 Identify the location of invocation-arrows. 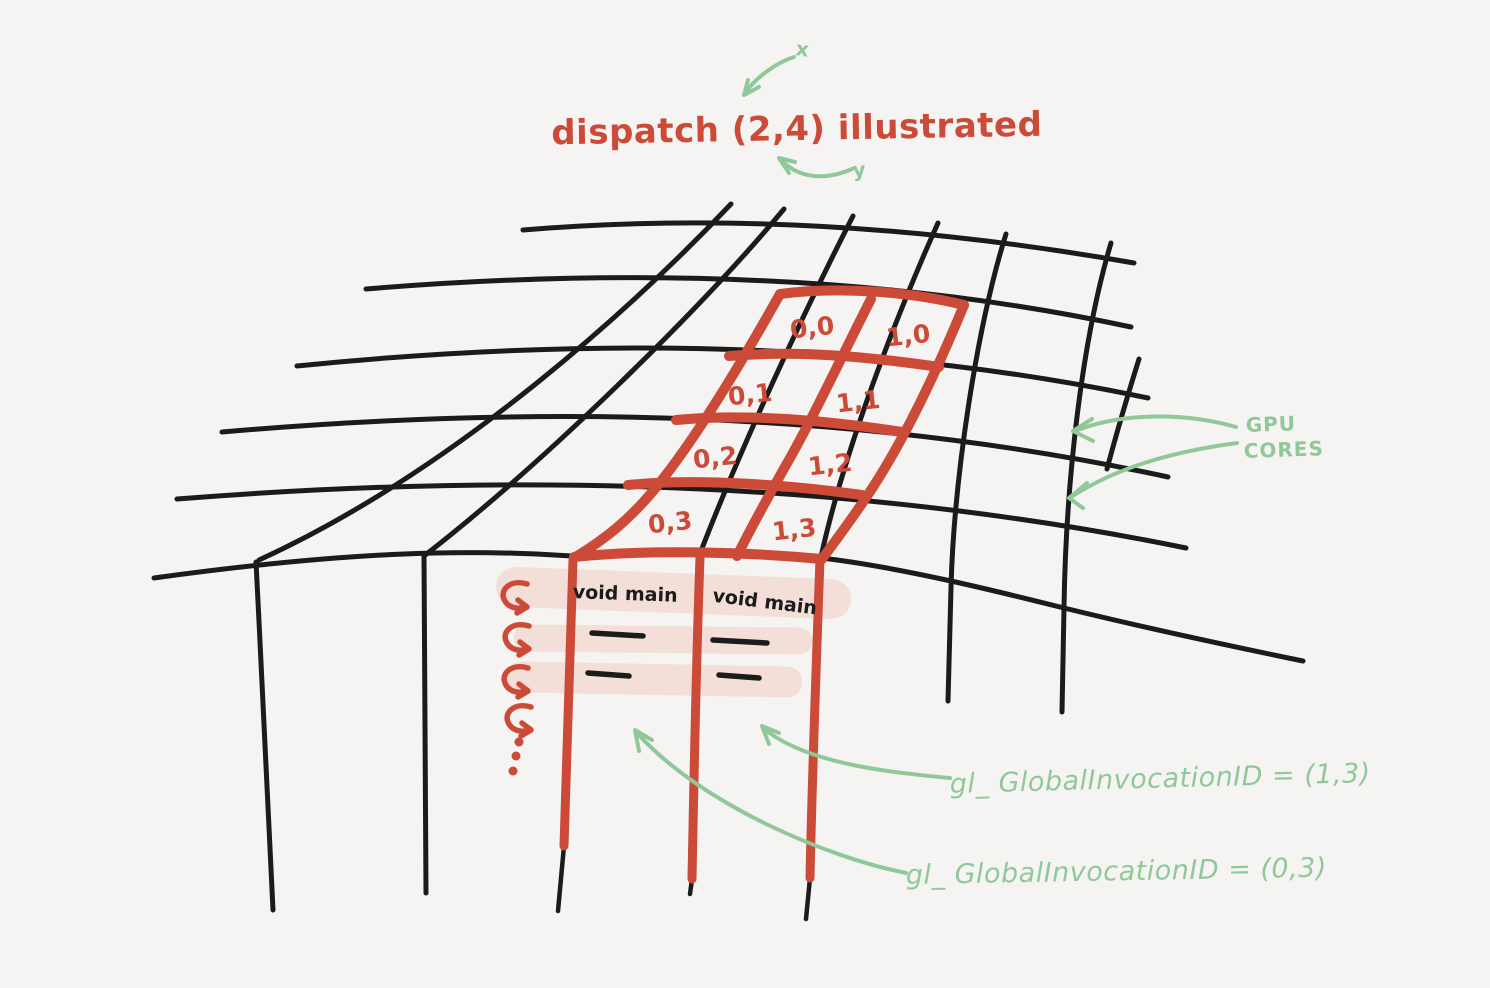
(792, 799).